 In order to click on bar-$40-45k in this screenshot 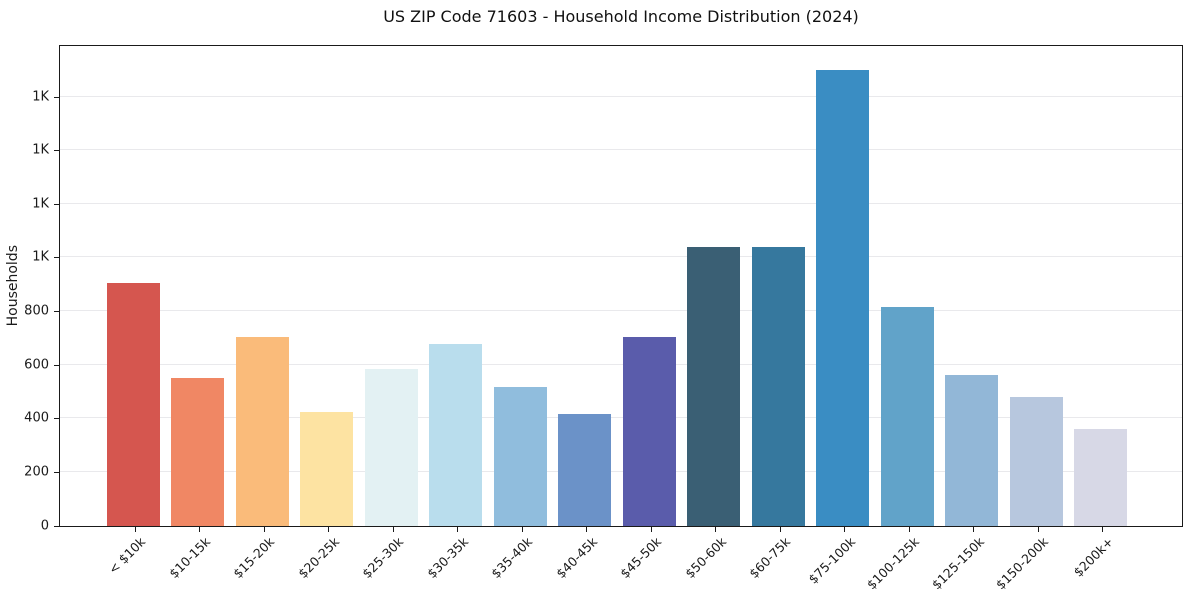, I will do `click(585, 470)`.